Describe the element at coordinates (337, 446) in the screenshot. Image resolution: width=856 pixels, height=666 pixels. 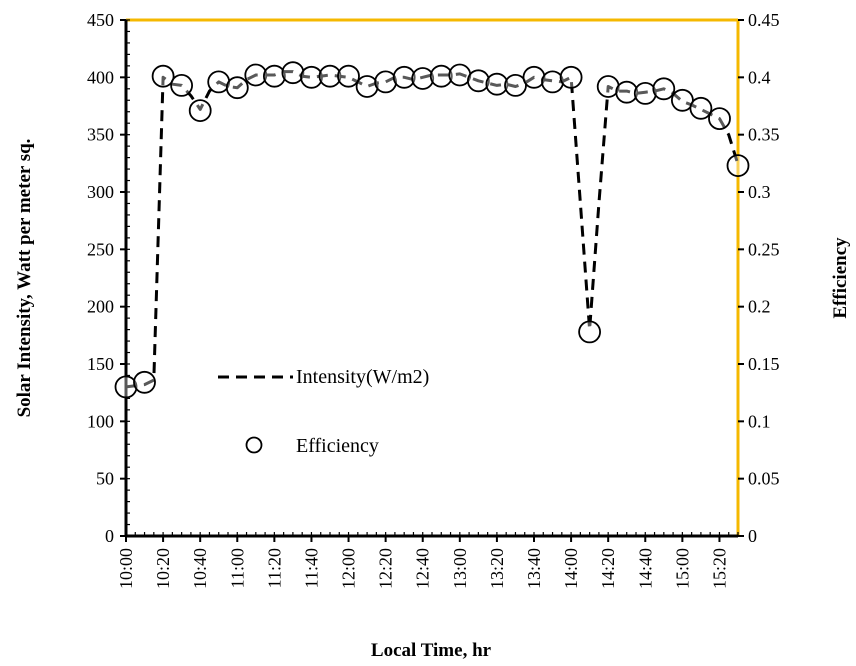
I see `legend-label-efficiency: Efficiency` at that location.